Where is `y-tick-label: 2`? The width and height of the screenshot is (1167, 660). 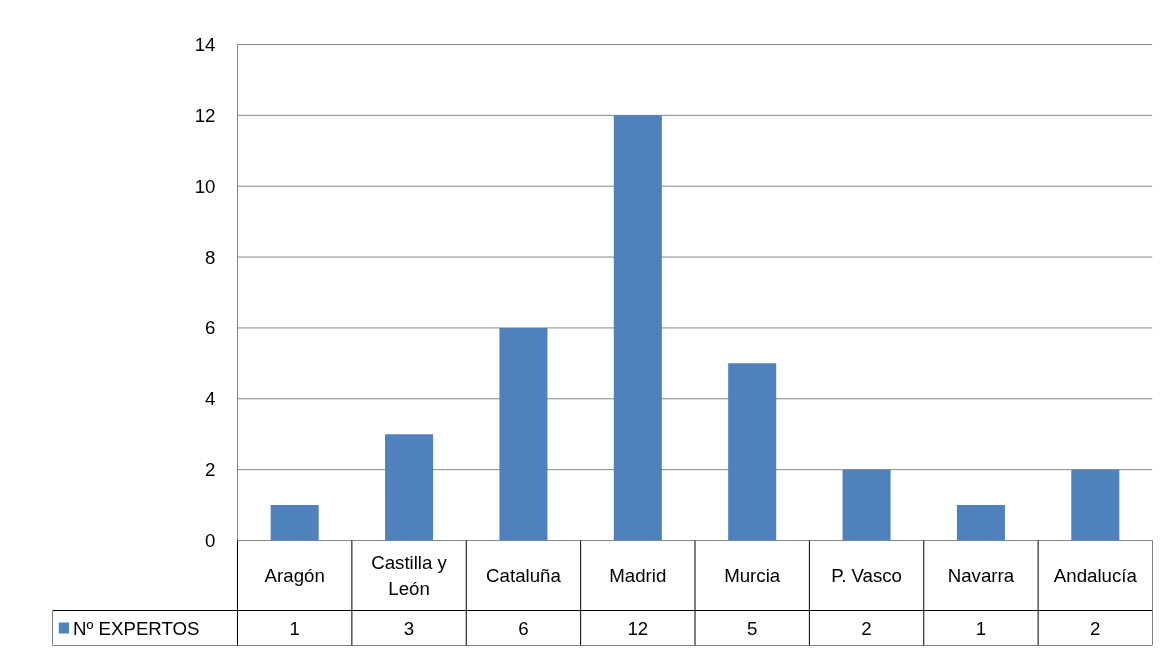
y-tick-label: 2 is located at coordinates (210, 470).